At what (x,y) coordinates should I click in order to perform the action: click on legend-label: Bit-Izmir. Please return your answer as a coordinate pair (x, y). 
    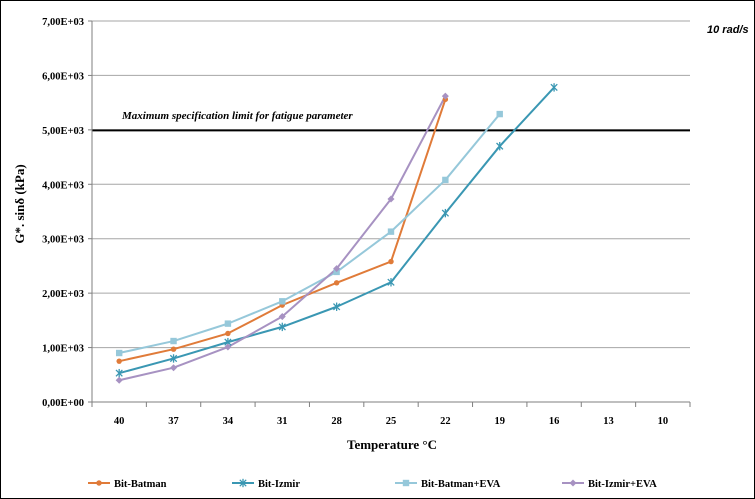
    Looking at the image, I should click on (279, 484).